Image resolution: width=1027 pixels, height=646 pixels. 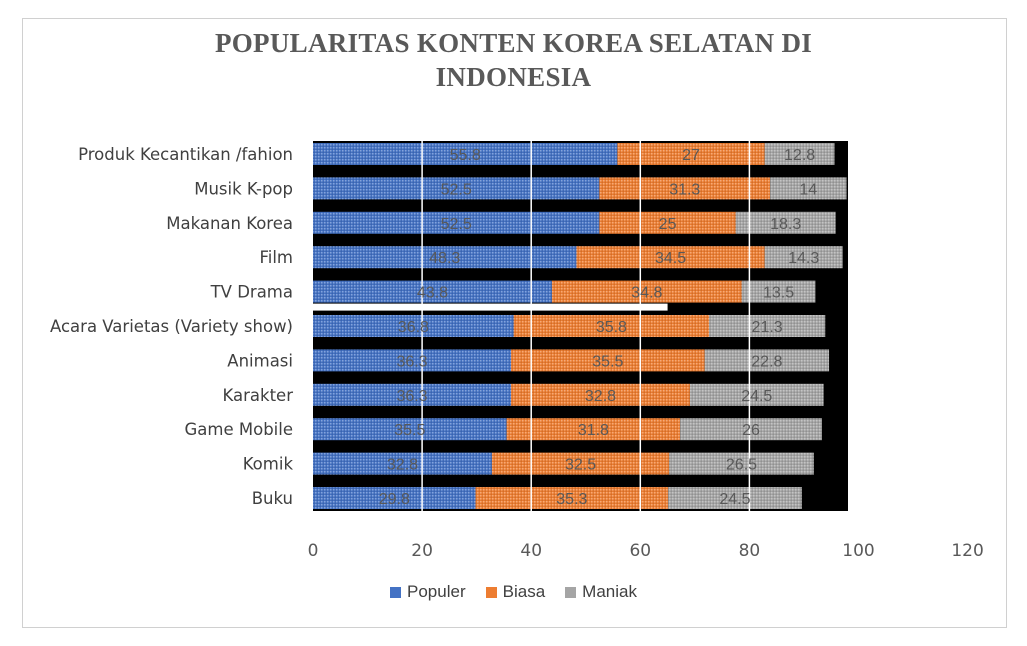 I want to click on x-tick-label: 0, so click(x=313, y=551).